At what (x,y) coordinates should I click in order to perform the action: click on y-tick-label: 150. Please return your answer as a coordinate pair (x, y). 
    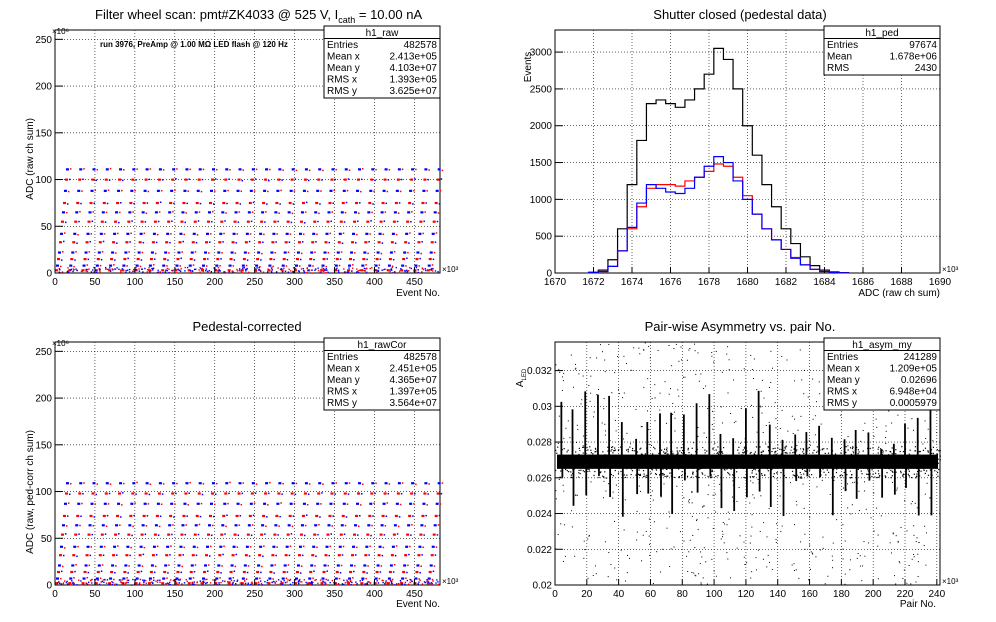
    Looking at the image, I should click on (43, 133).